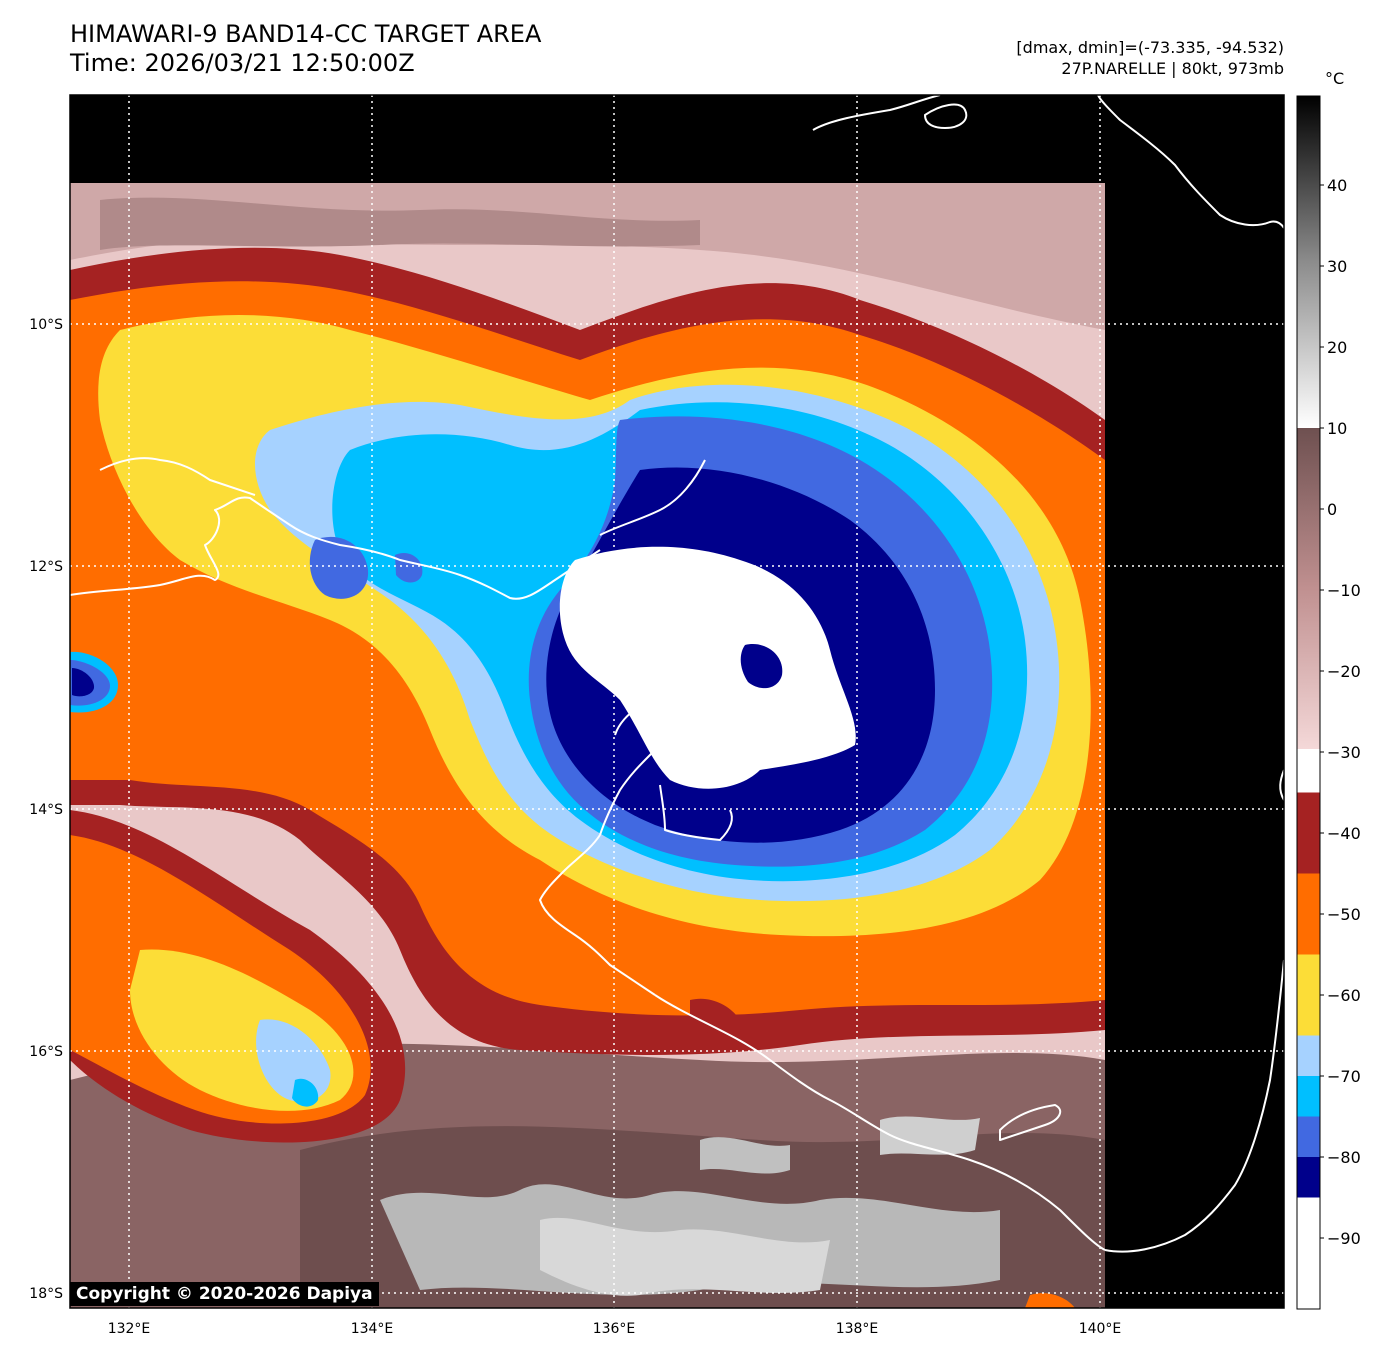 This screenshot has height=1359, width=1388. What do you see at coordinates (1337, 185) in the screenshot?
I see `colorbar-tick-label: 40` at bounding box center [1337, 185].